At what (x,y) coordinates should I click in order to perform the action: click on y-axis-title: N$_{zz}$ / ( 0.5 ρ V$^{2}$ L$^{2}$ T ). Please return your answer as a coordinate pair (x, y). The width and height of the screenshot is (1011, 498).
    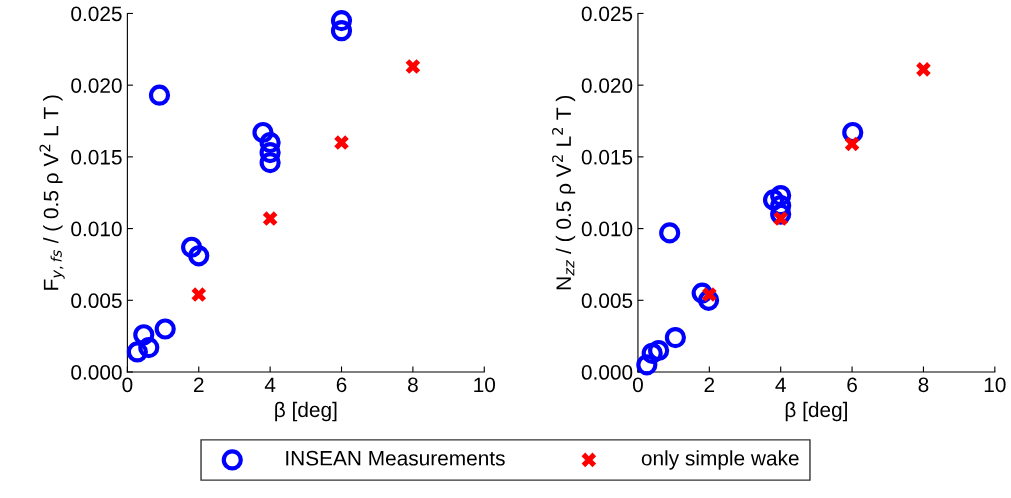
    Looking at the image, I should click on (564, 192).